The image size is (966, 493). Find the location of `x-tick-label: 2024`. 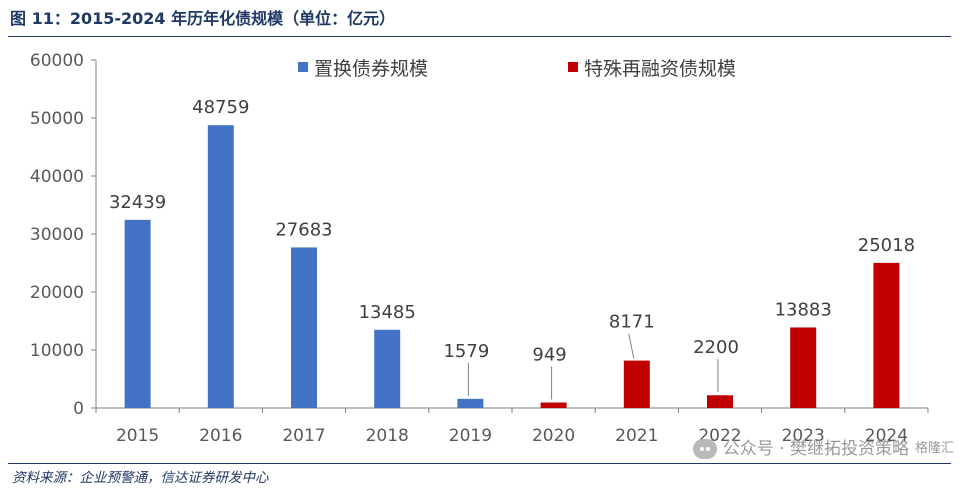

x-tick-label: 2024 is located at coordinates (886, 436).